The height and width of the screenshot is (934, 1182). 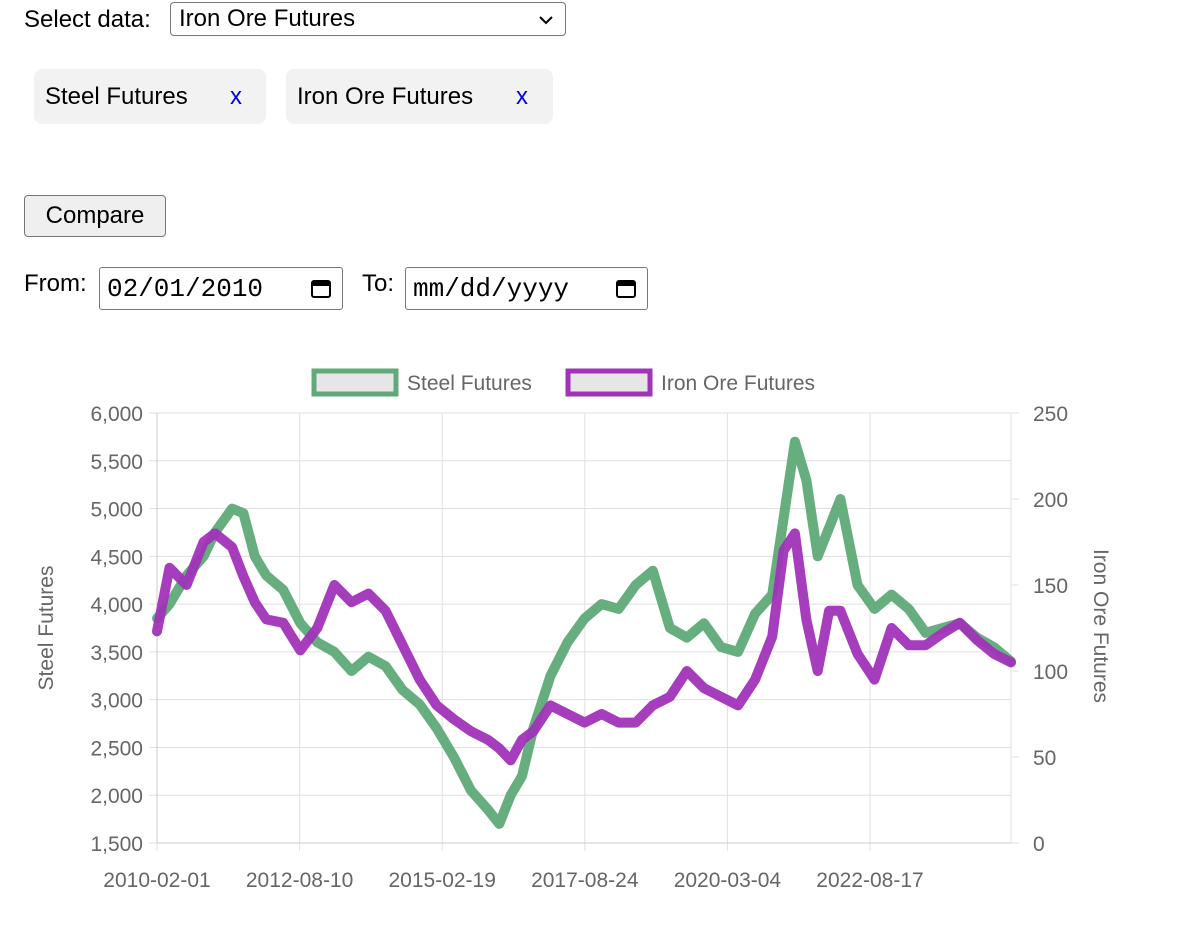 I want to click on select-data-label: Select data:, so click(x=87, y=19).